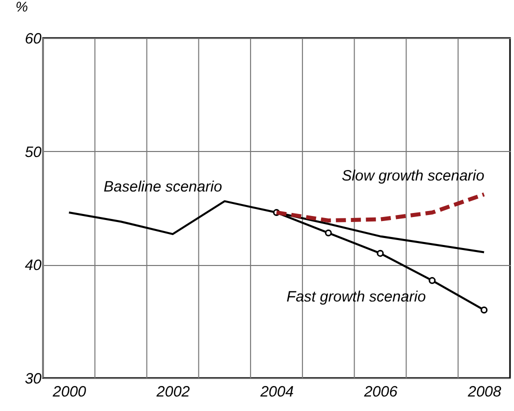  What do you see at coordinates (33, 265) in the screenshot?
I see `y-tick-label: 40` at bounding box center [33, 265].